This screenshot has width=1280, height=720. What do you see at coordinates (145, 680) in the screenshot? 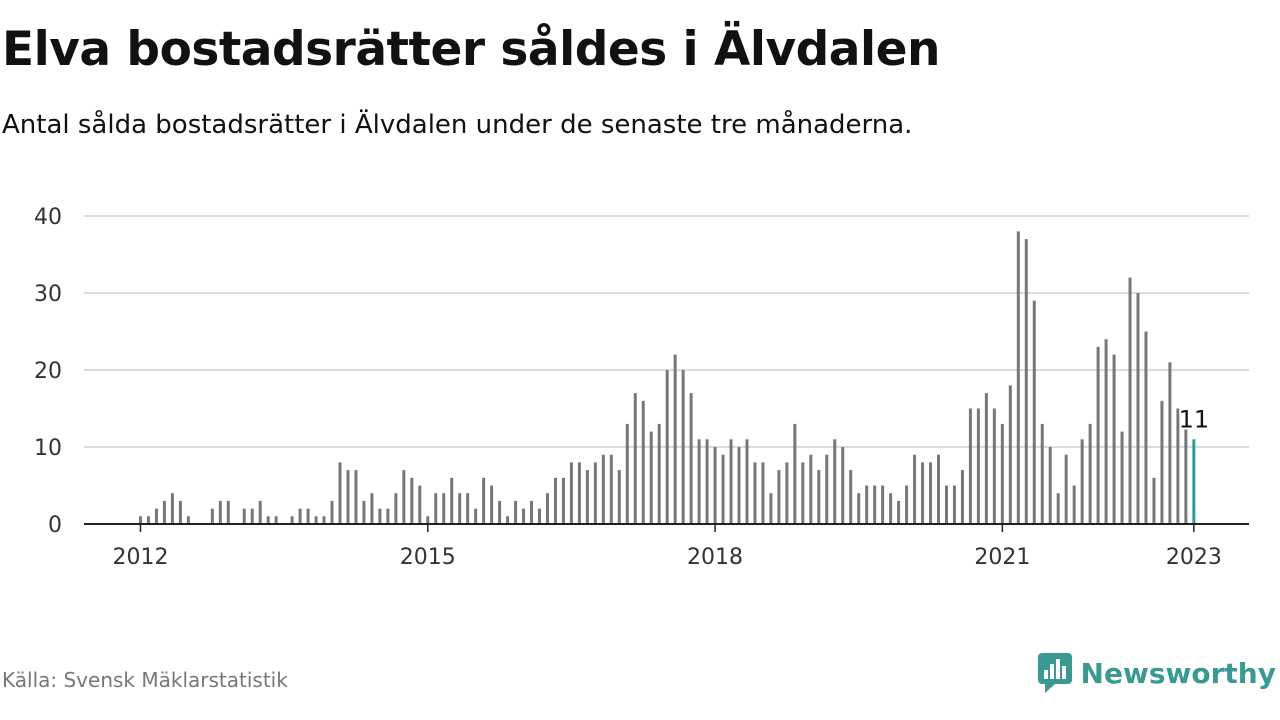
I see `source-note: Källa: Svensk Mäklarstatistik` at bounding box center [145, 680].